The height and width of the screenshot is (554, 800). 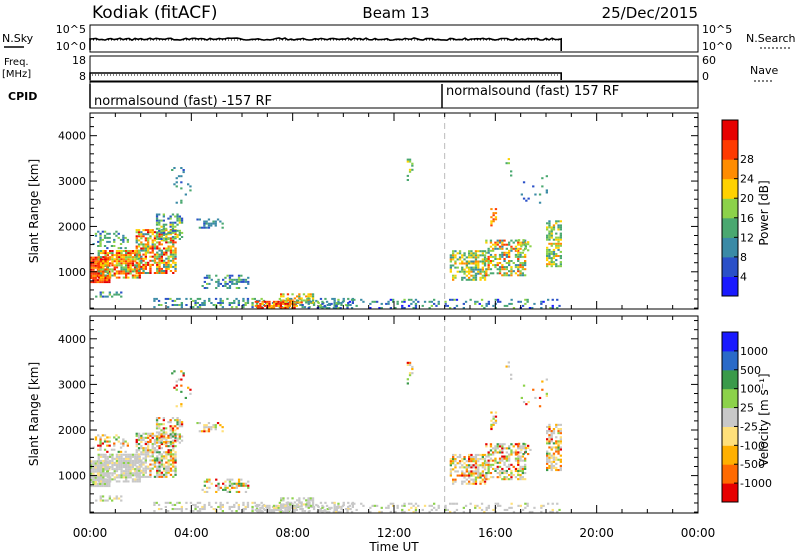 I want to click on time-tick-label: 16:00, so click(x=495, y=533).